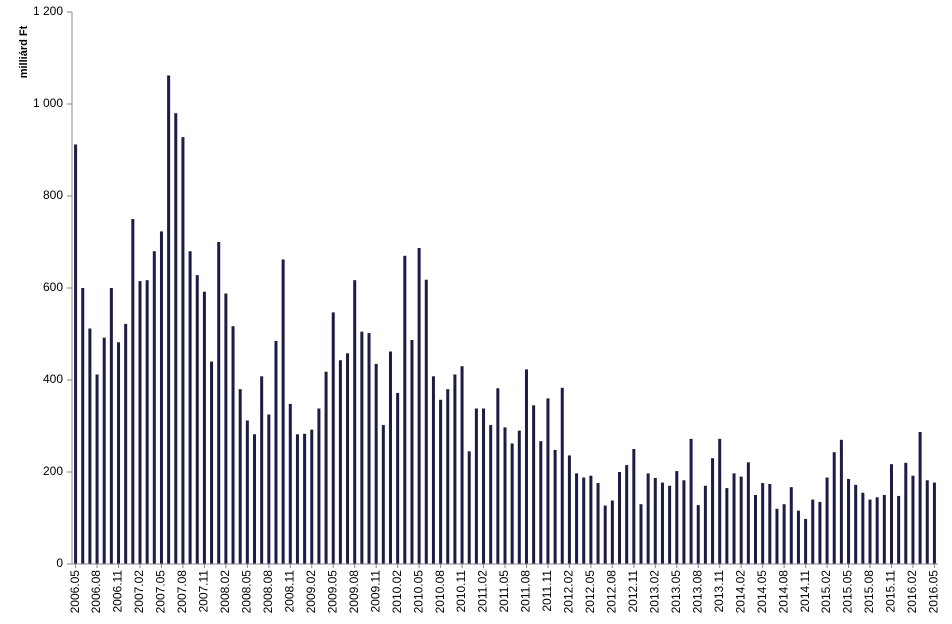 This screenshot has width=952, height=624. What do you see at coordinates (783, 592) in the screenshot?
I see `x-tick-label: 2014.08` at bounding box center [783, 592].